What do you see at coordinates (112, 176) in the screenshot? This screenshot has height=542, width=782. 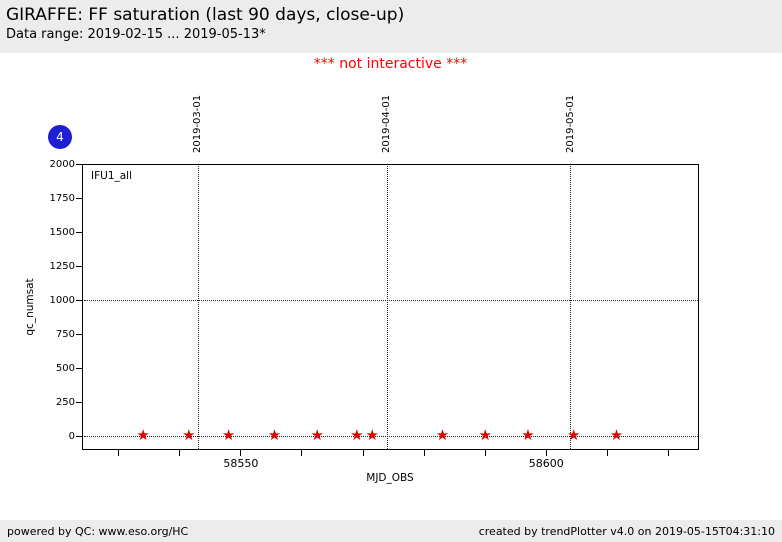 I see `legend-label: IFU1_all` at bounding box center [112, 176].